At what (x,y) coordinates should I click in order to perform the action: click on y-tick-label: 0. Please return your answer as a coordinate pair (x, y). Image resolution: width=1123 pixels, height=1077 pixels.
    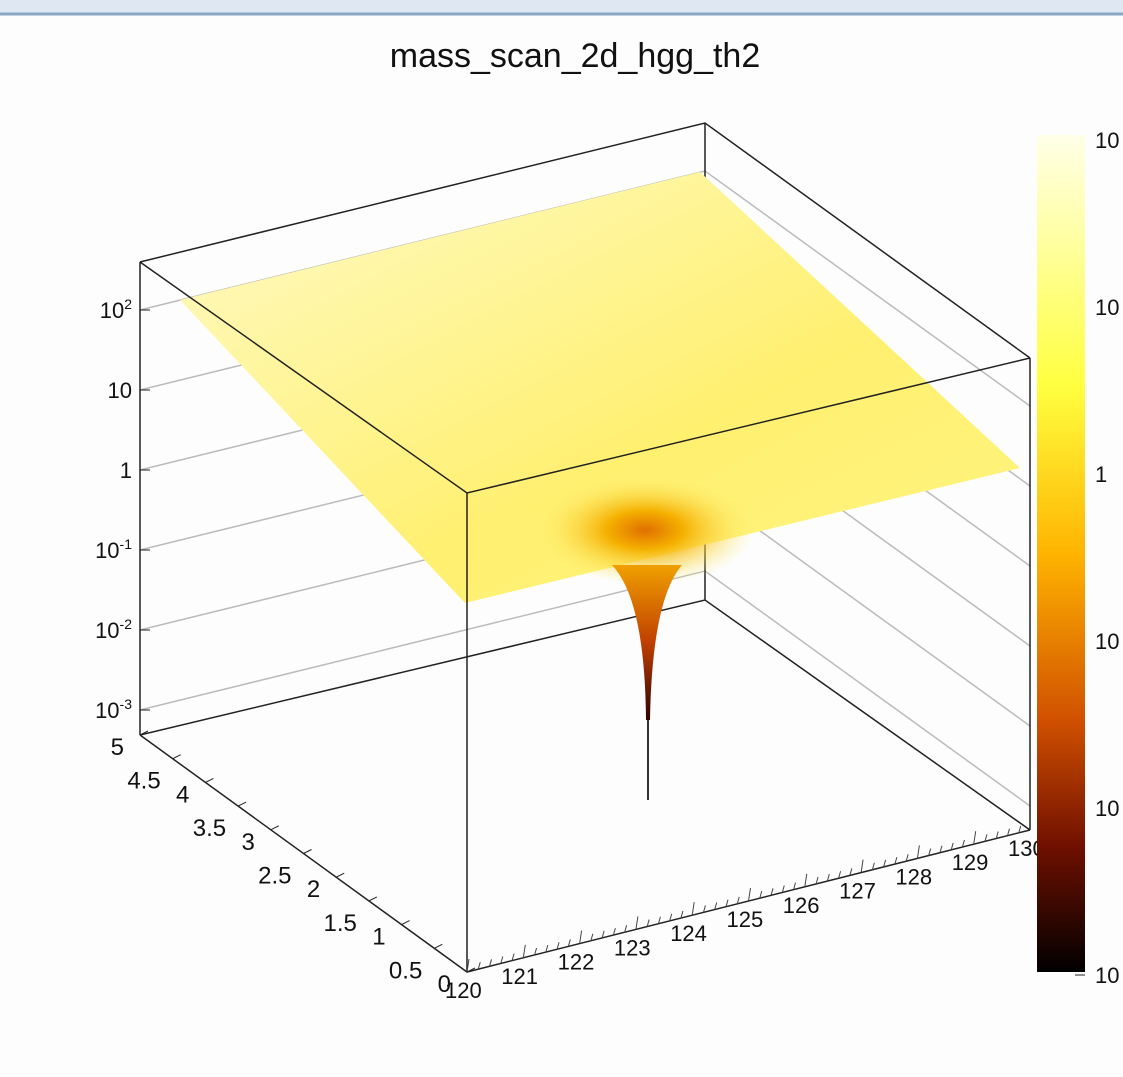
    Looking at the image, I should click on (444, 984).